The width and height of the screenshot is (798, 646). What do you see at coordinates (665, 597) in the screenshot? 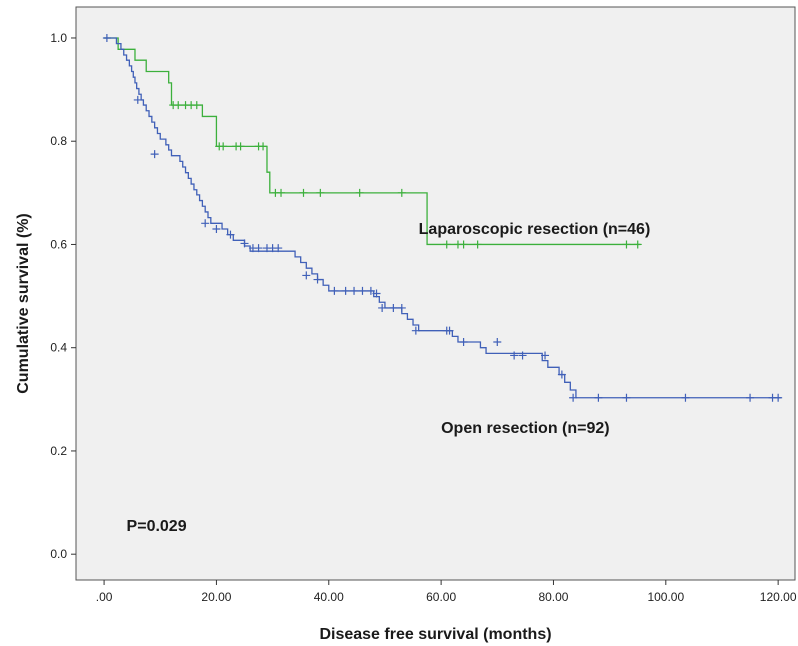
I see `x-tick-label: 100.00` at bounding box center [665, 597].